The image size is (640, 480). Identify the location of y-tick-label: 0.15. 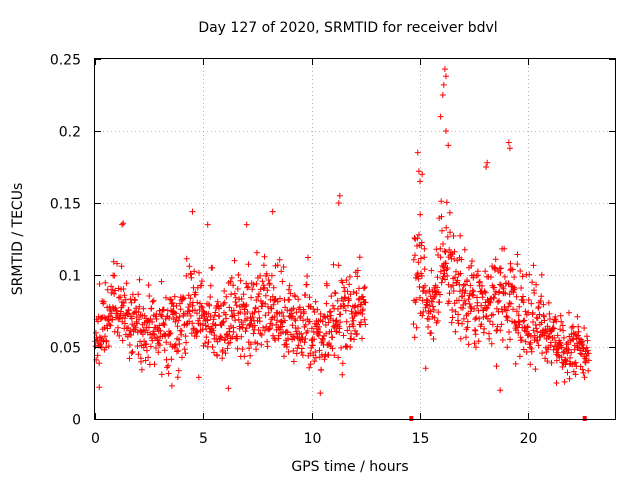
(65, 205).